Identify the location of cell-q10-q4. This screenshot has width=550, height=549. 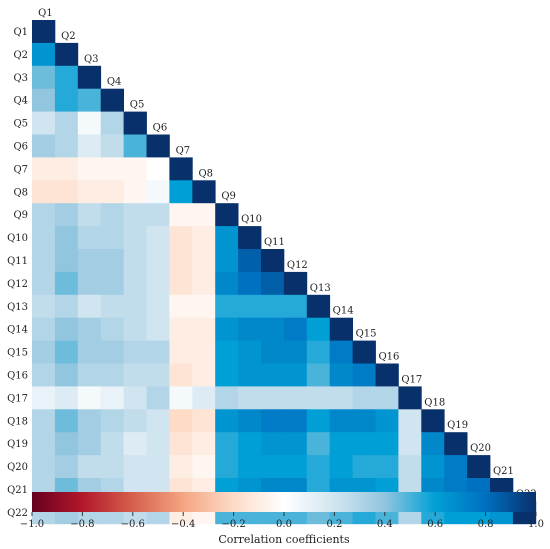
(112, 238).